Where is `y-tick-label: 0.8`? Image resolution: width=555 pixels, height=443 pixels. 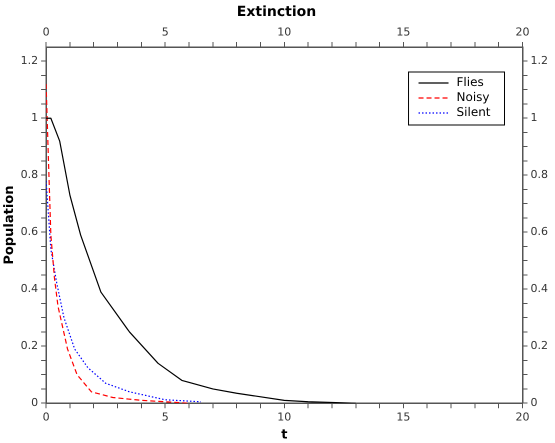 y-tick-label: 0.8 is located at coordinates (29, 175).